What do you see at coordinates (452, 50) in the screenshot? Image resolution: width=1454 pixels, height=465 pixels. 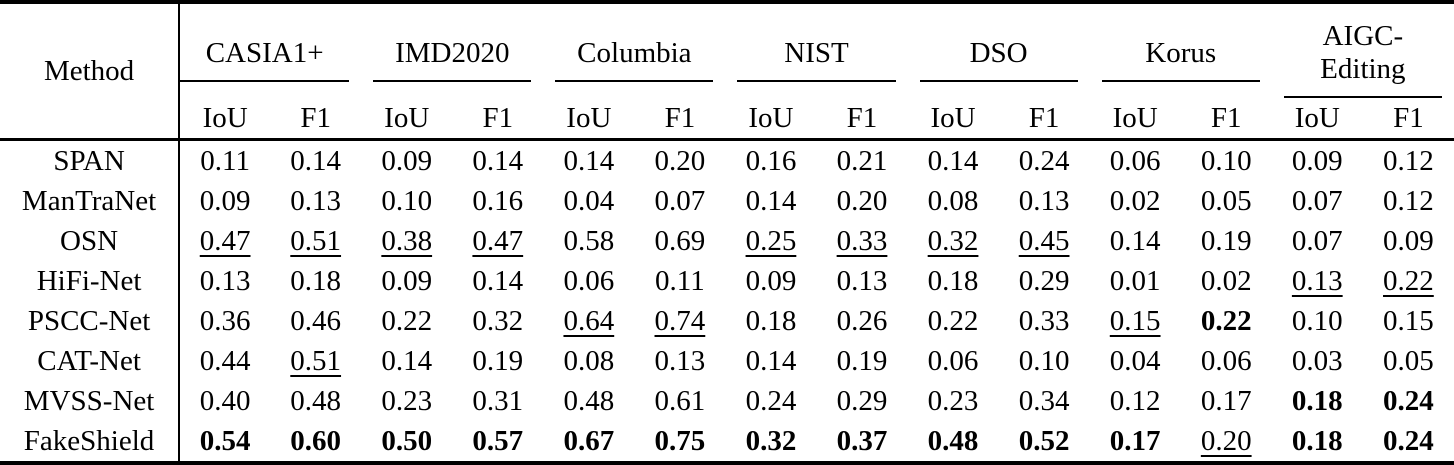 I see `group-header-imd2020: IMD2020` at bounding box center [452, 50].